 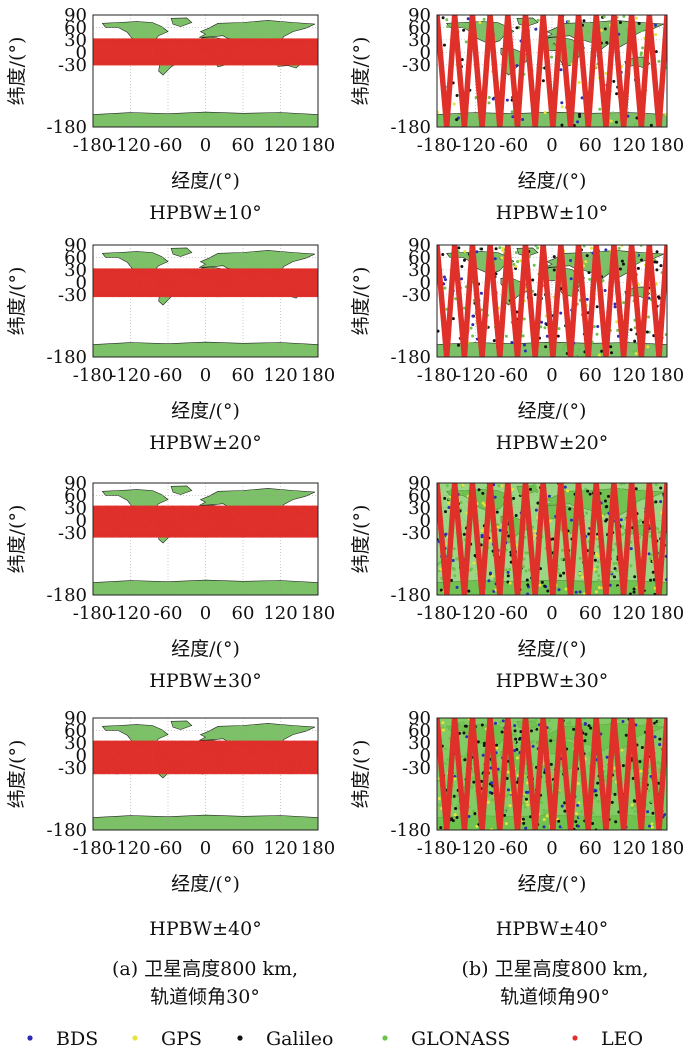 What do you see at coordinates (555, 969) in the screenshot?
I see `caption-b-line1: (b) 卫星高度800 km,` at bounding box center [555, 969].